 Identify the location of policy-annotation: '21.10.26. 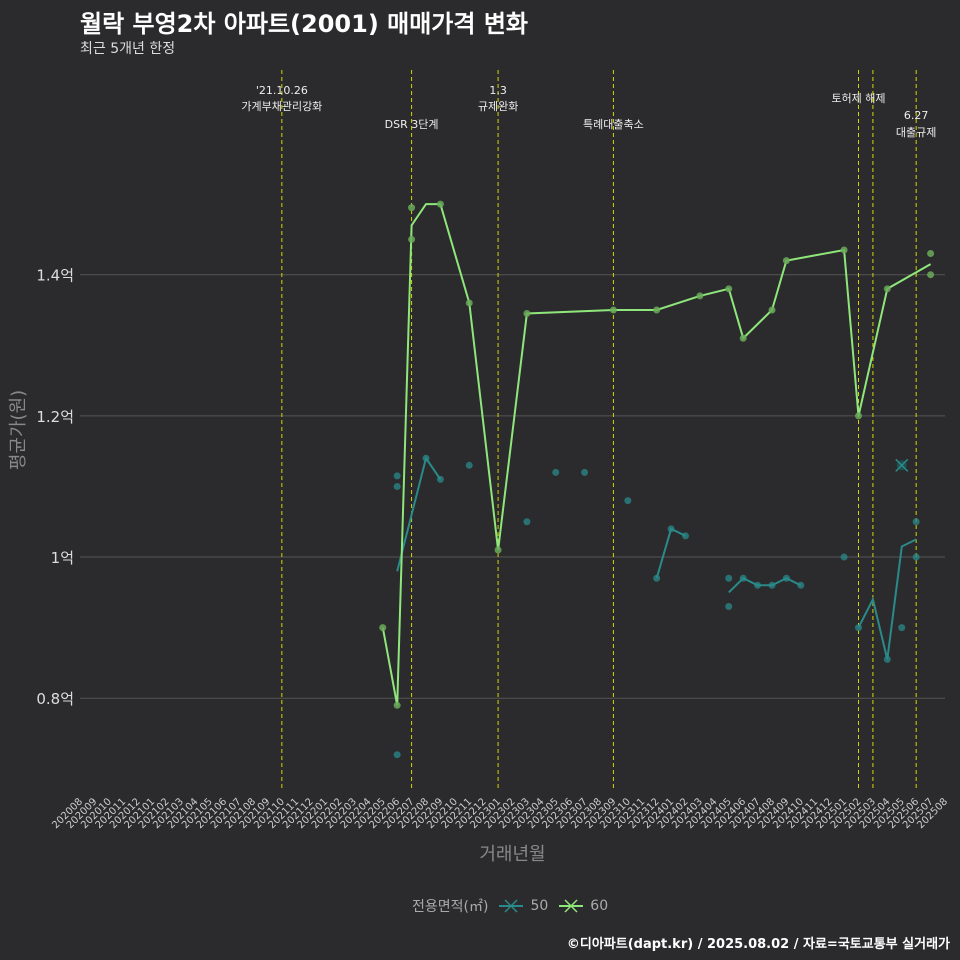
(282, 90).